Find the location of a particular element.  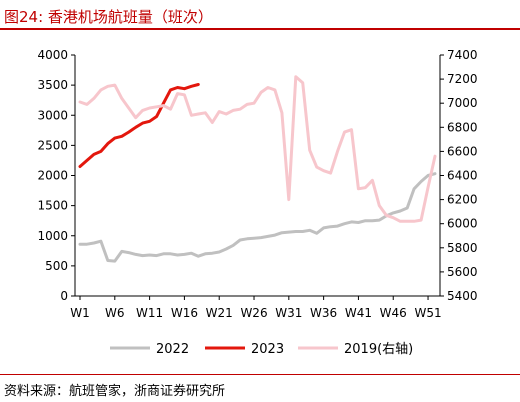

legend-label: 2022 is located at coordinates (172, 349).